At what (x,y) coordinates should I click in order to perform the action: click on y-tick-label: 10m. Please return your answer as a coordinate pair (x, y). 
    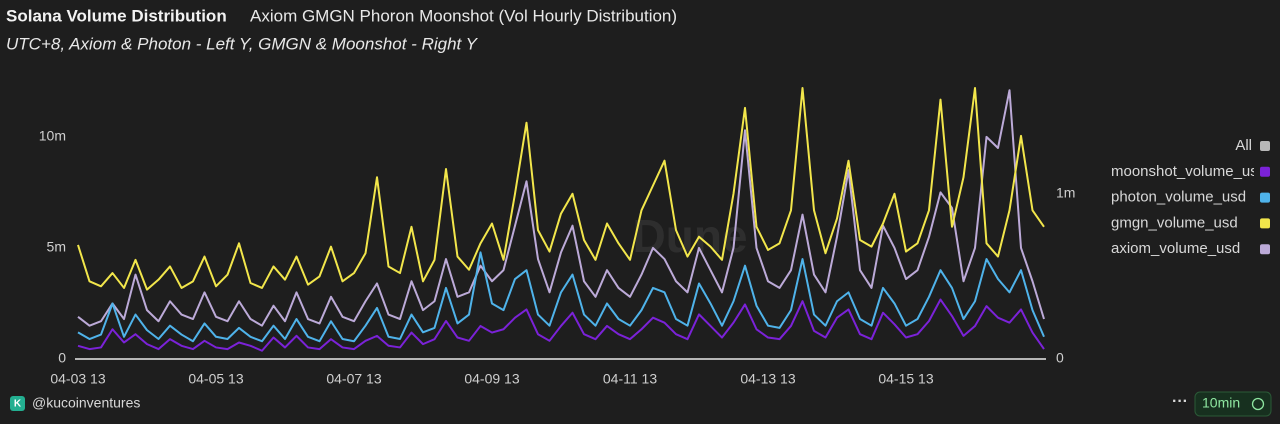
    Looking at the image, I should click on (52, 136).